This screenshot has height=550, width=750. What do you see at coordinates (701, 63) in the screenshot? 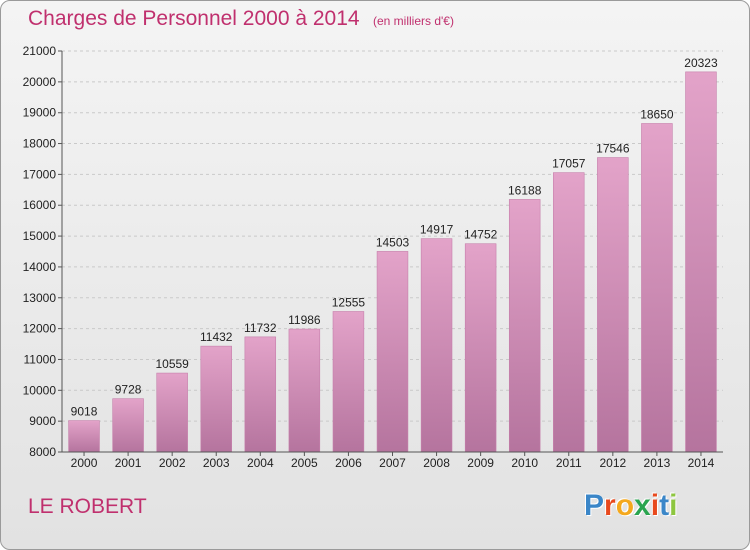
I see `data-label-2014: 20323` at bounding box center [701, 63].